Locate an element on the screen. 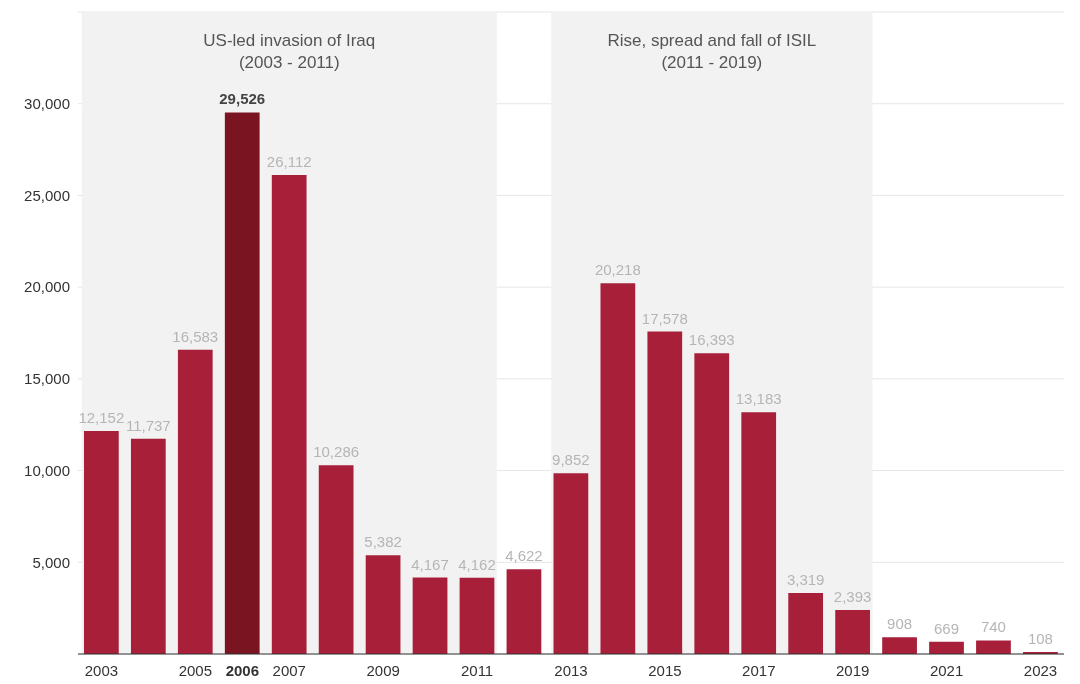  data-label: 16,393 is located at coordinates (711, 340).